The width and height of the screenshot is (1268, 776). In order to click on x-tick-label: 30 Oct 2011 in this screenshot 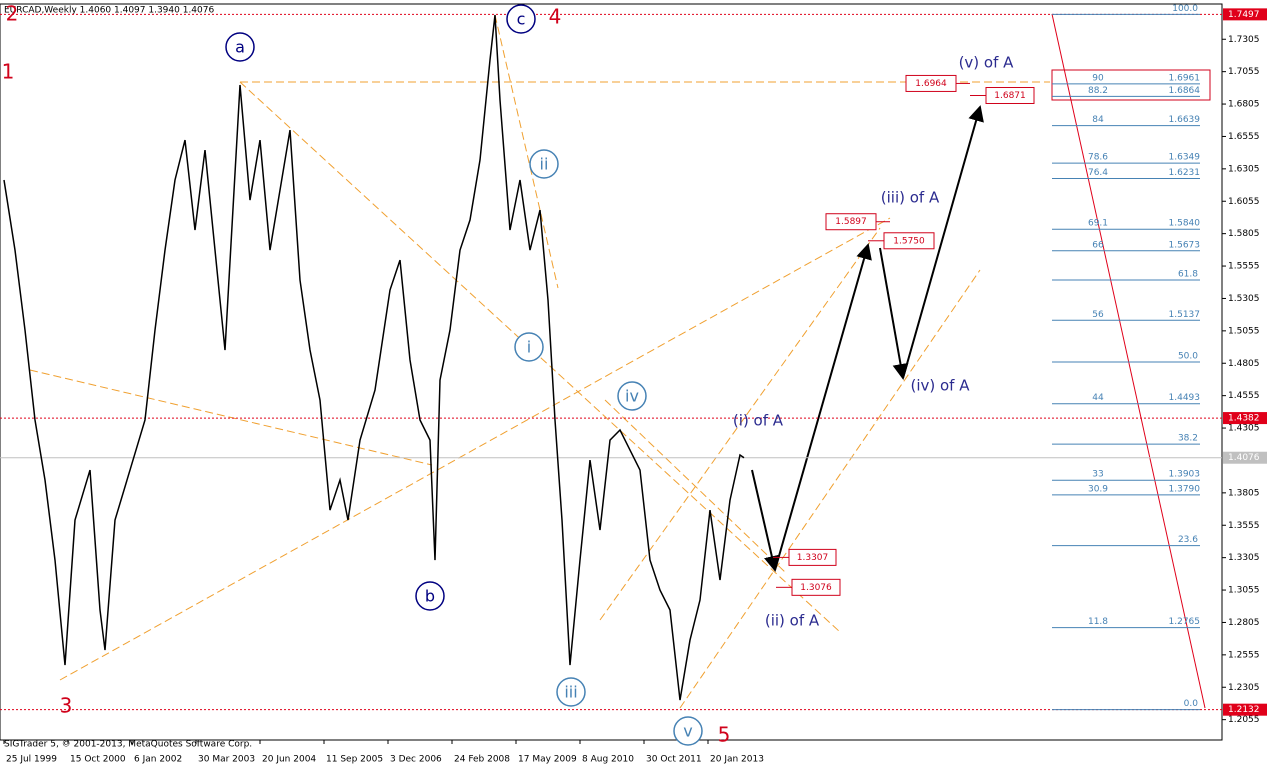, I will do `click(674, 760)`.